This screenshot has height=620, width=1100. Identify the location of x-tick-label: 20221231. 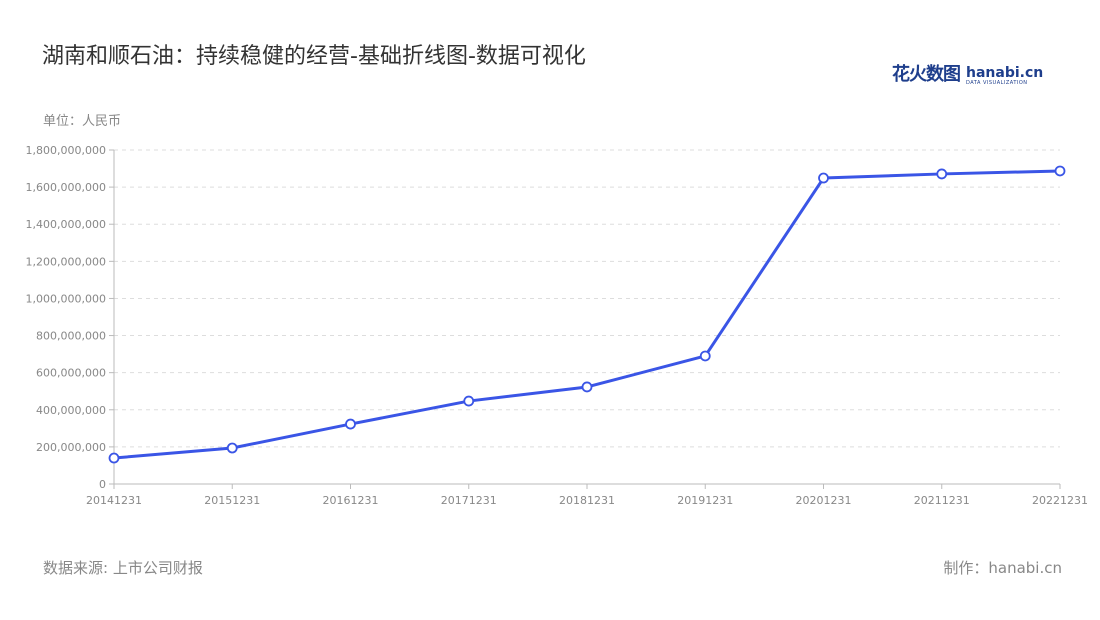
(1060, 500).